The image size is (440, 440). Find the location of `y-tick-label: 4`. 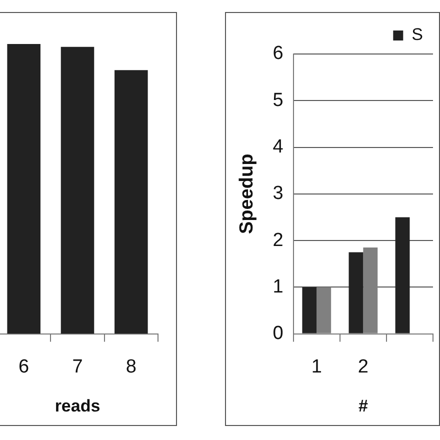

y-tick-label: 4 is located at coordinates (278, 147).